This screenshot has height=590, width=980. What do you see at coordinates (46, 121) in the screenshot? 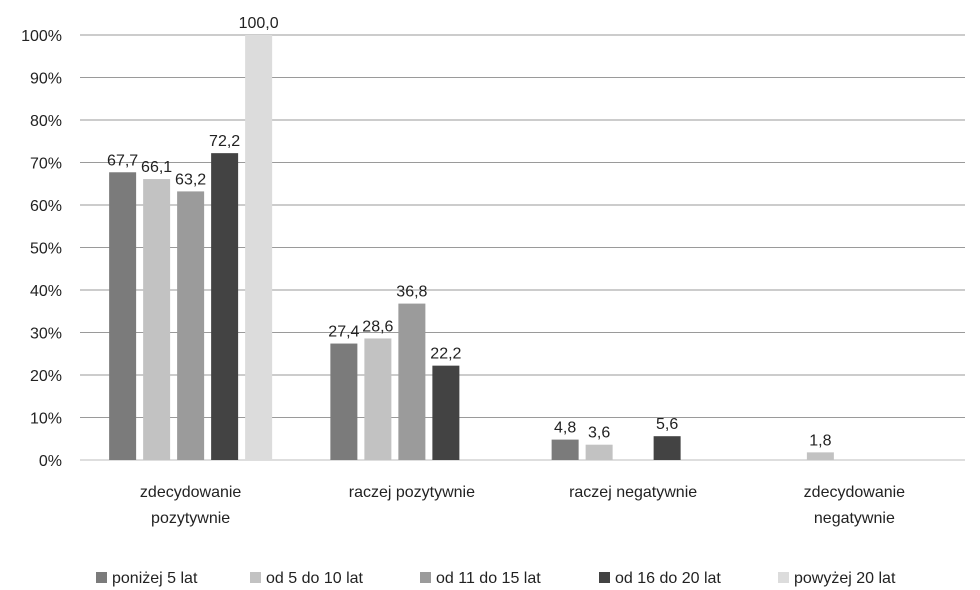
I see `y-tick-label: 80%` at bounding box center [46, 121].